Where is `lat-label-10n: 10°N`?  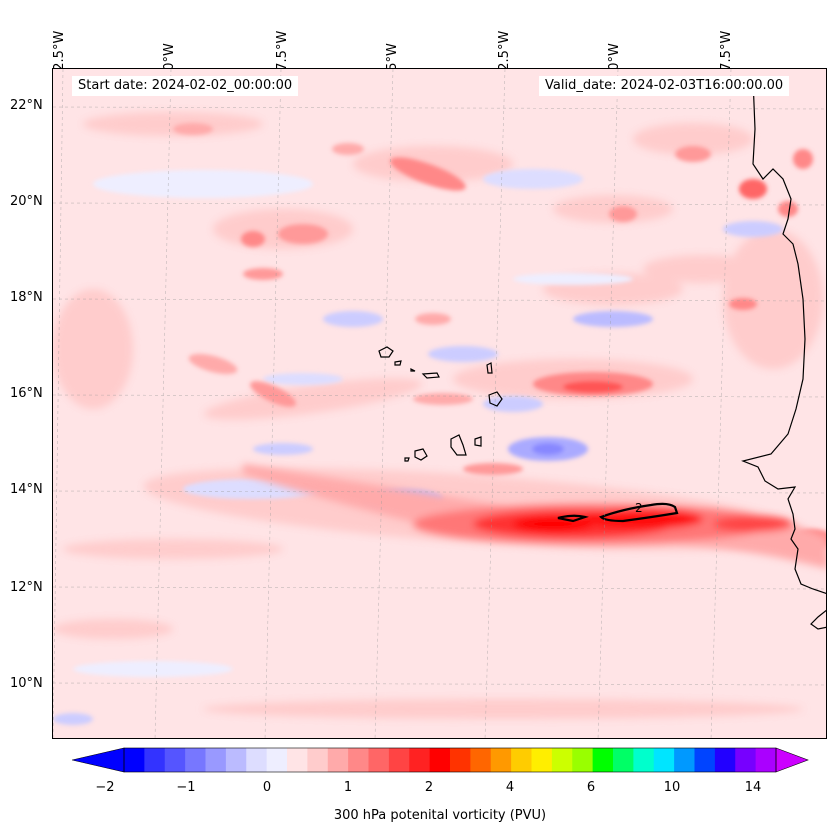
lat-label-10n: 10°N is located at coordinates (26, 683).